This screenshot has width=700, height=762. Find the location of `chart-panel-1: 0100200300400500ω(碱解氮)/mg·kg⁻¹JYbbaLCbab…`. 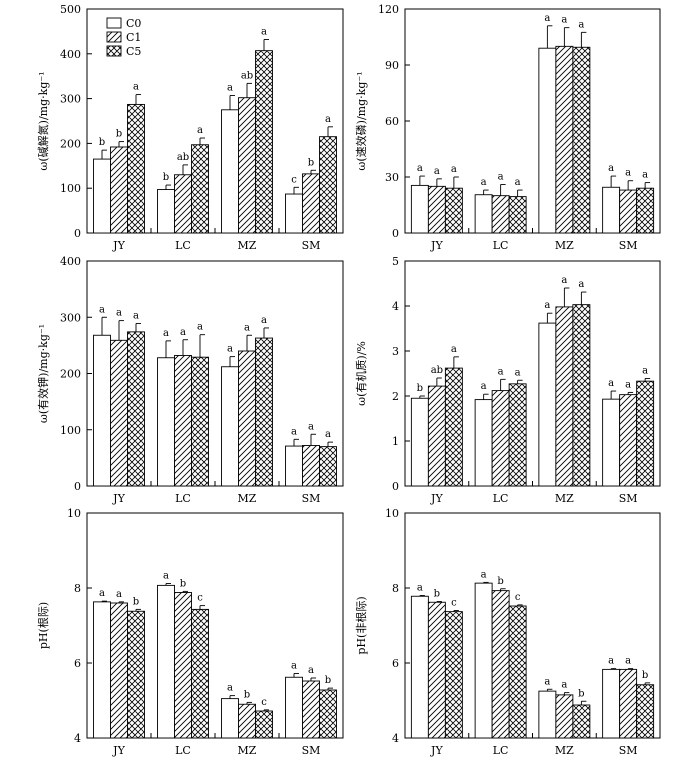

chart-panel-1: 0100200300400500ω(碱解氮)/mg·kg⁻¹JYbbaLCbab… is located at coordinates (190, 127).